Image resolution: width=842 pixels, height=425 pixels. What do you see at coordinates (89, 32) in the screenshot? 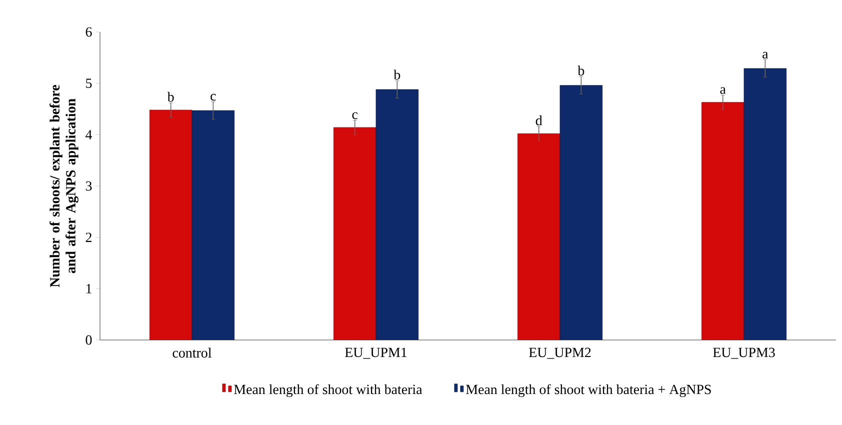
I see `y-tick-label: 6` at bounding box center [89, 32].